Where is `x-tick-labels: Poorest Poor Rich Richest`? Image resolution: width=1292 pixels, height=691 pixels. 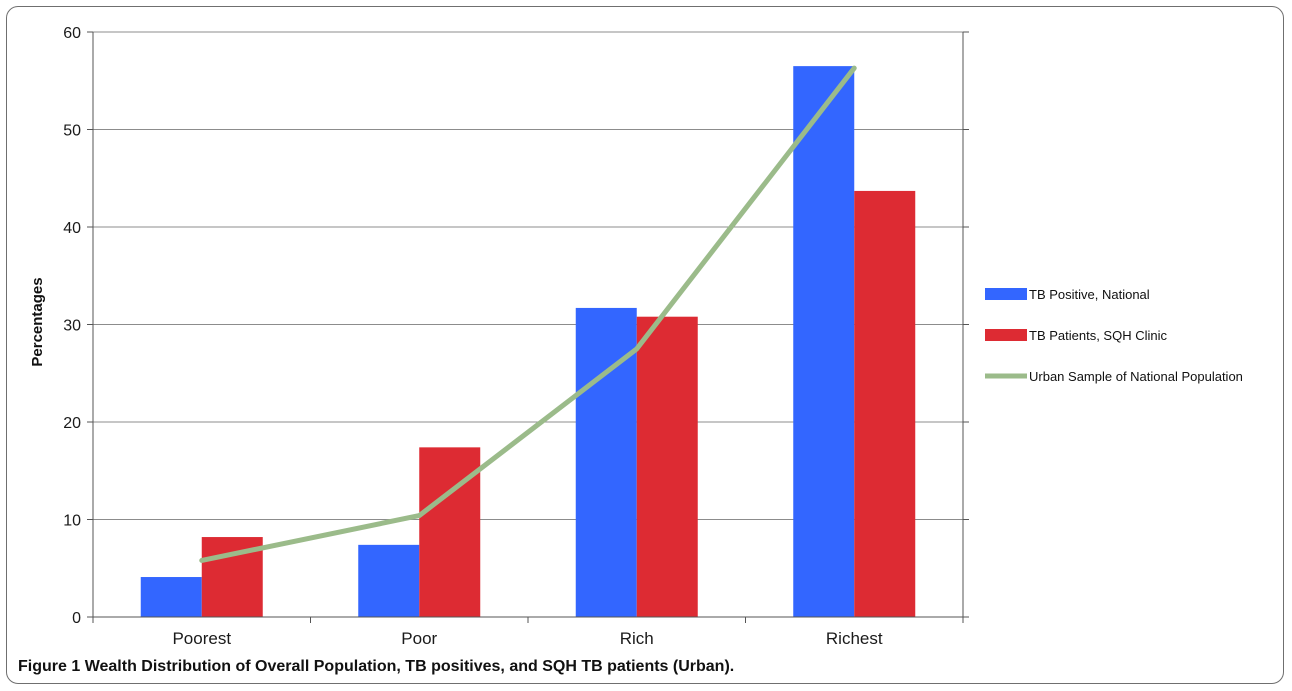
x-tick-labels: Poorest Poor Rich Richest is located at coordinates (527, 638).